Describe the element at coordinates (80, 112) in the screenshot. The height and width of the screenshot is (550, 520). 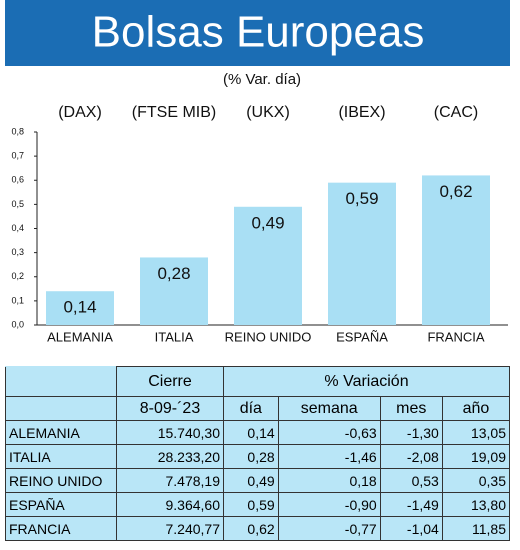
I see `index-label: (DAX)` at that location.